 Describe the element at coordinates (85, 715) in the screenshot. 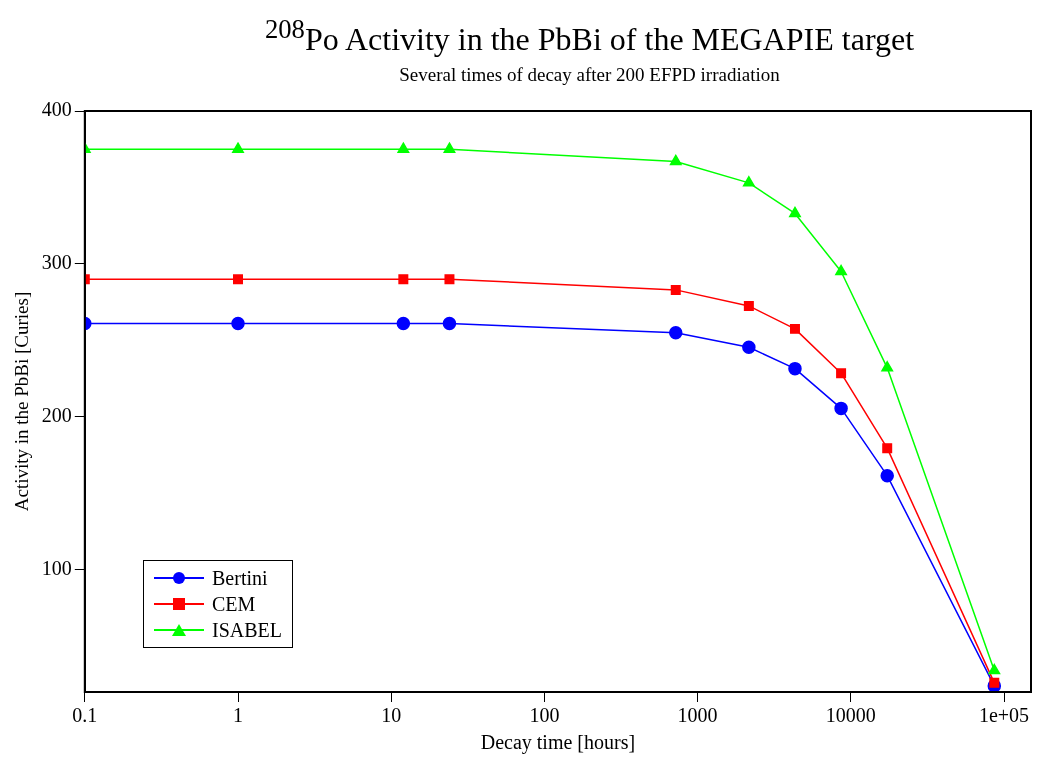

I see `x-tick-label: 0.1` at that location.